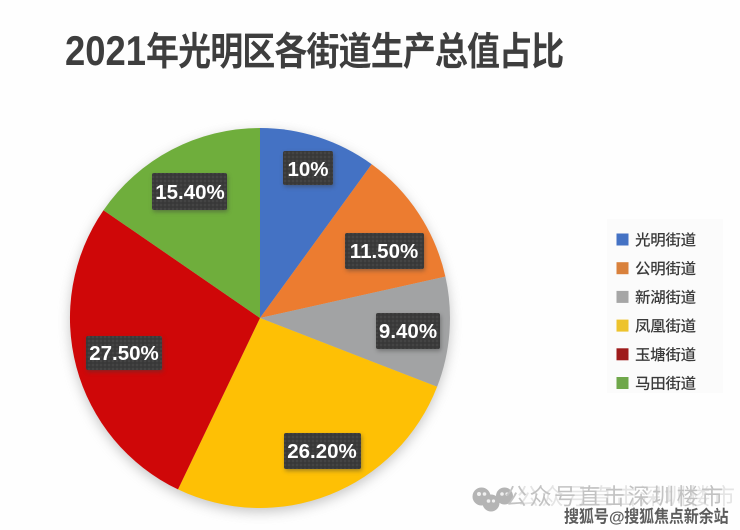  I want to click on svg-text: 26.20%, so click(322, 451).